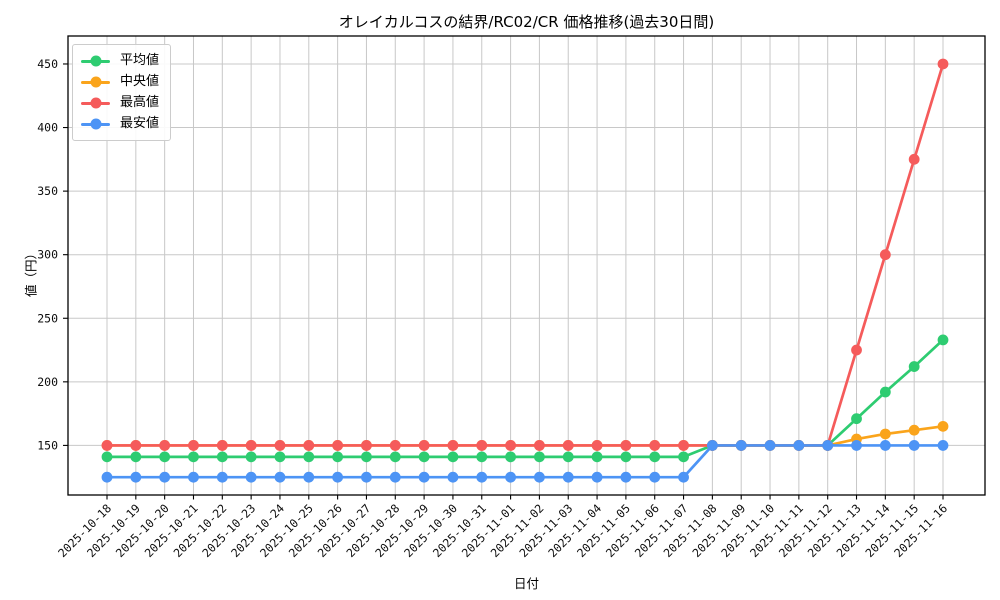  I want to click on legend-label-median: 中央値, so click(140, 81).